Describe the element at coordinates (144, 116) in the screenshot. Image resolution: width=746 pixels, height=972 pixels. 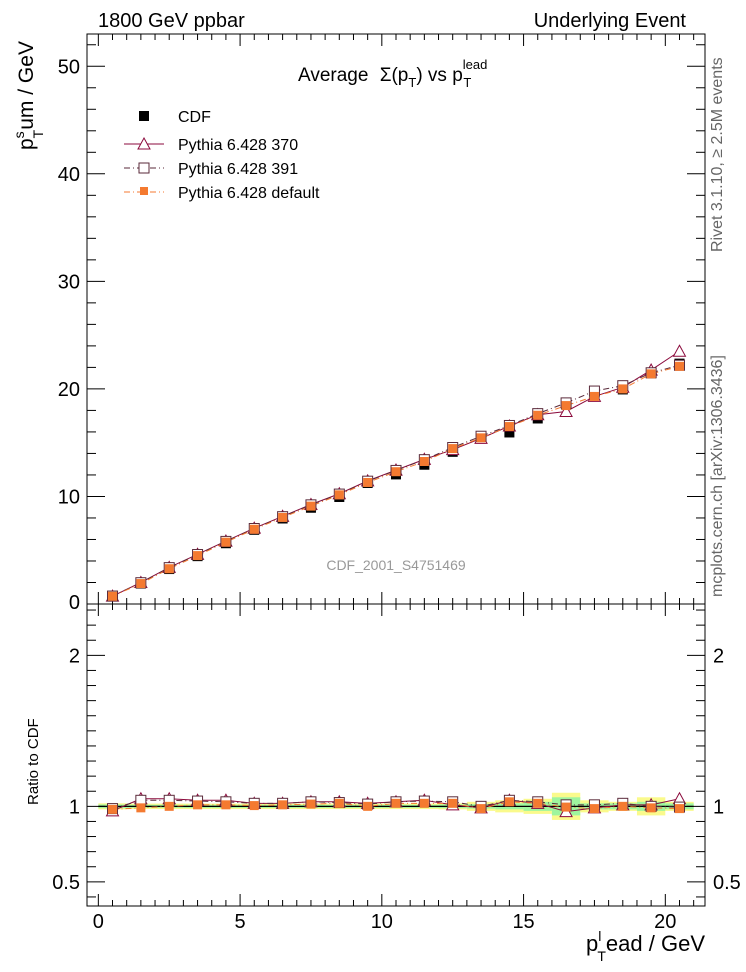
I see `legend-marker-cdf` at that location.